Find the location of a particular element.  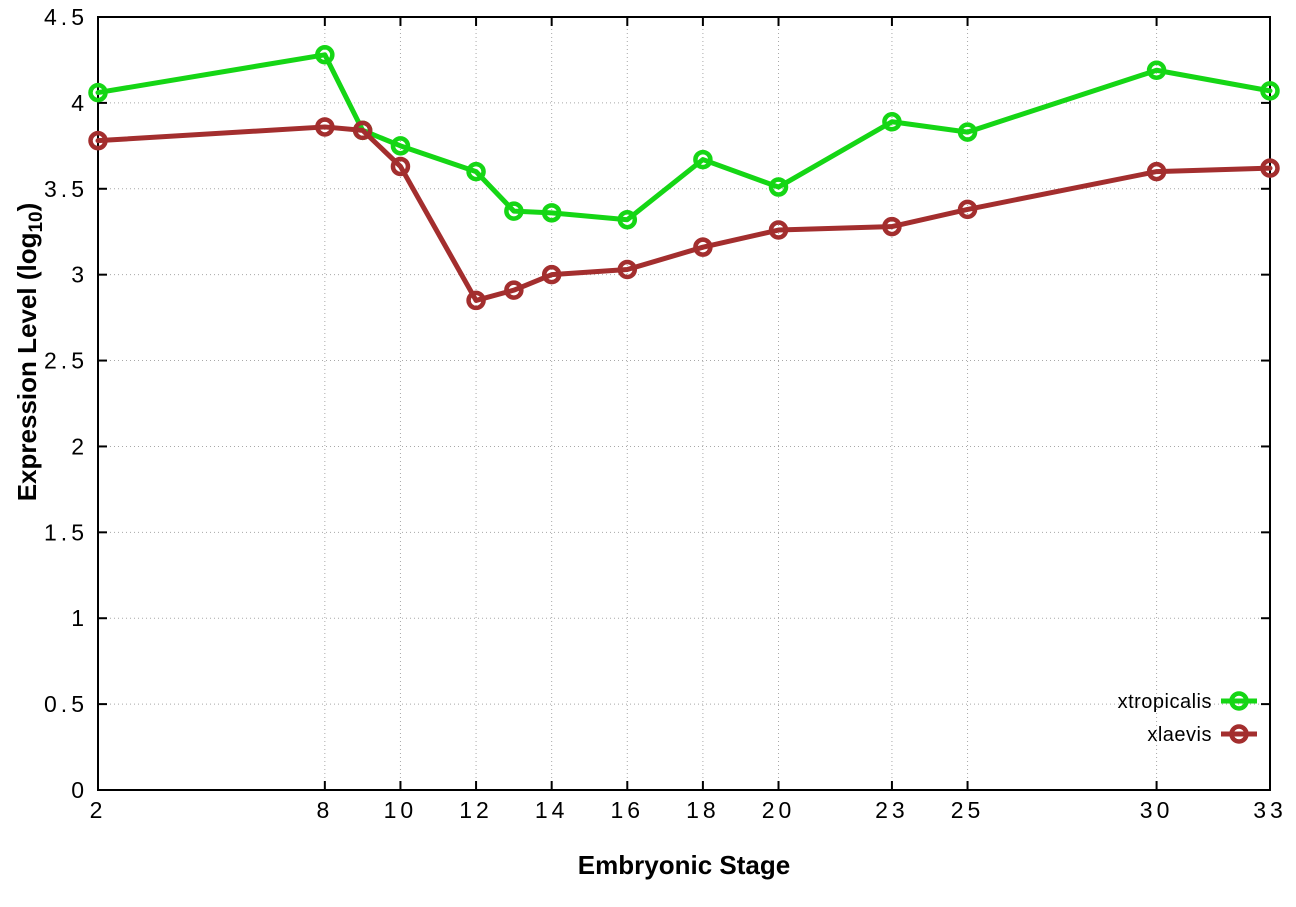

y-tick-label-4.5: 4.5 is located at coordinates (66, 17).